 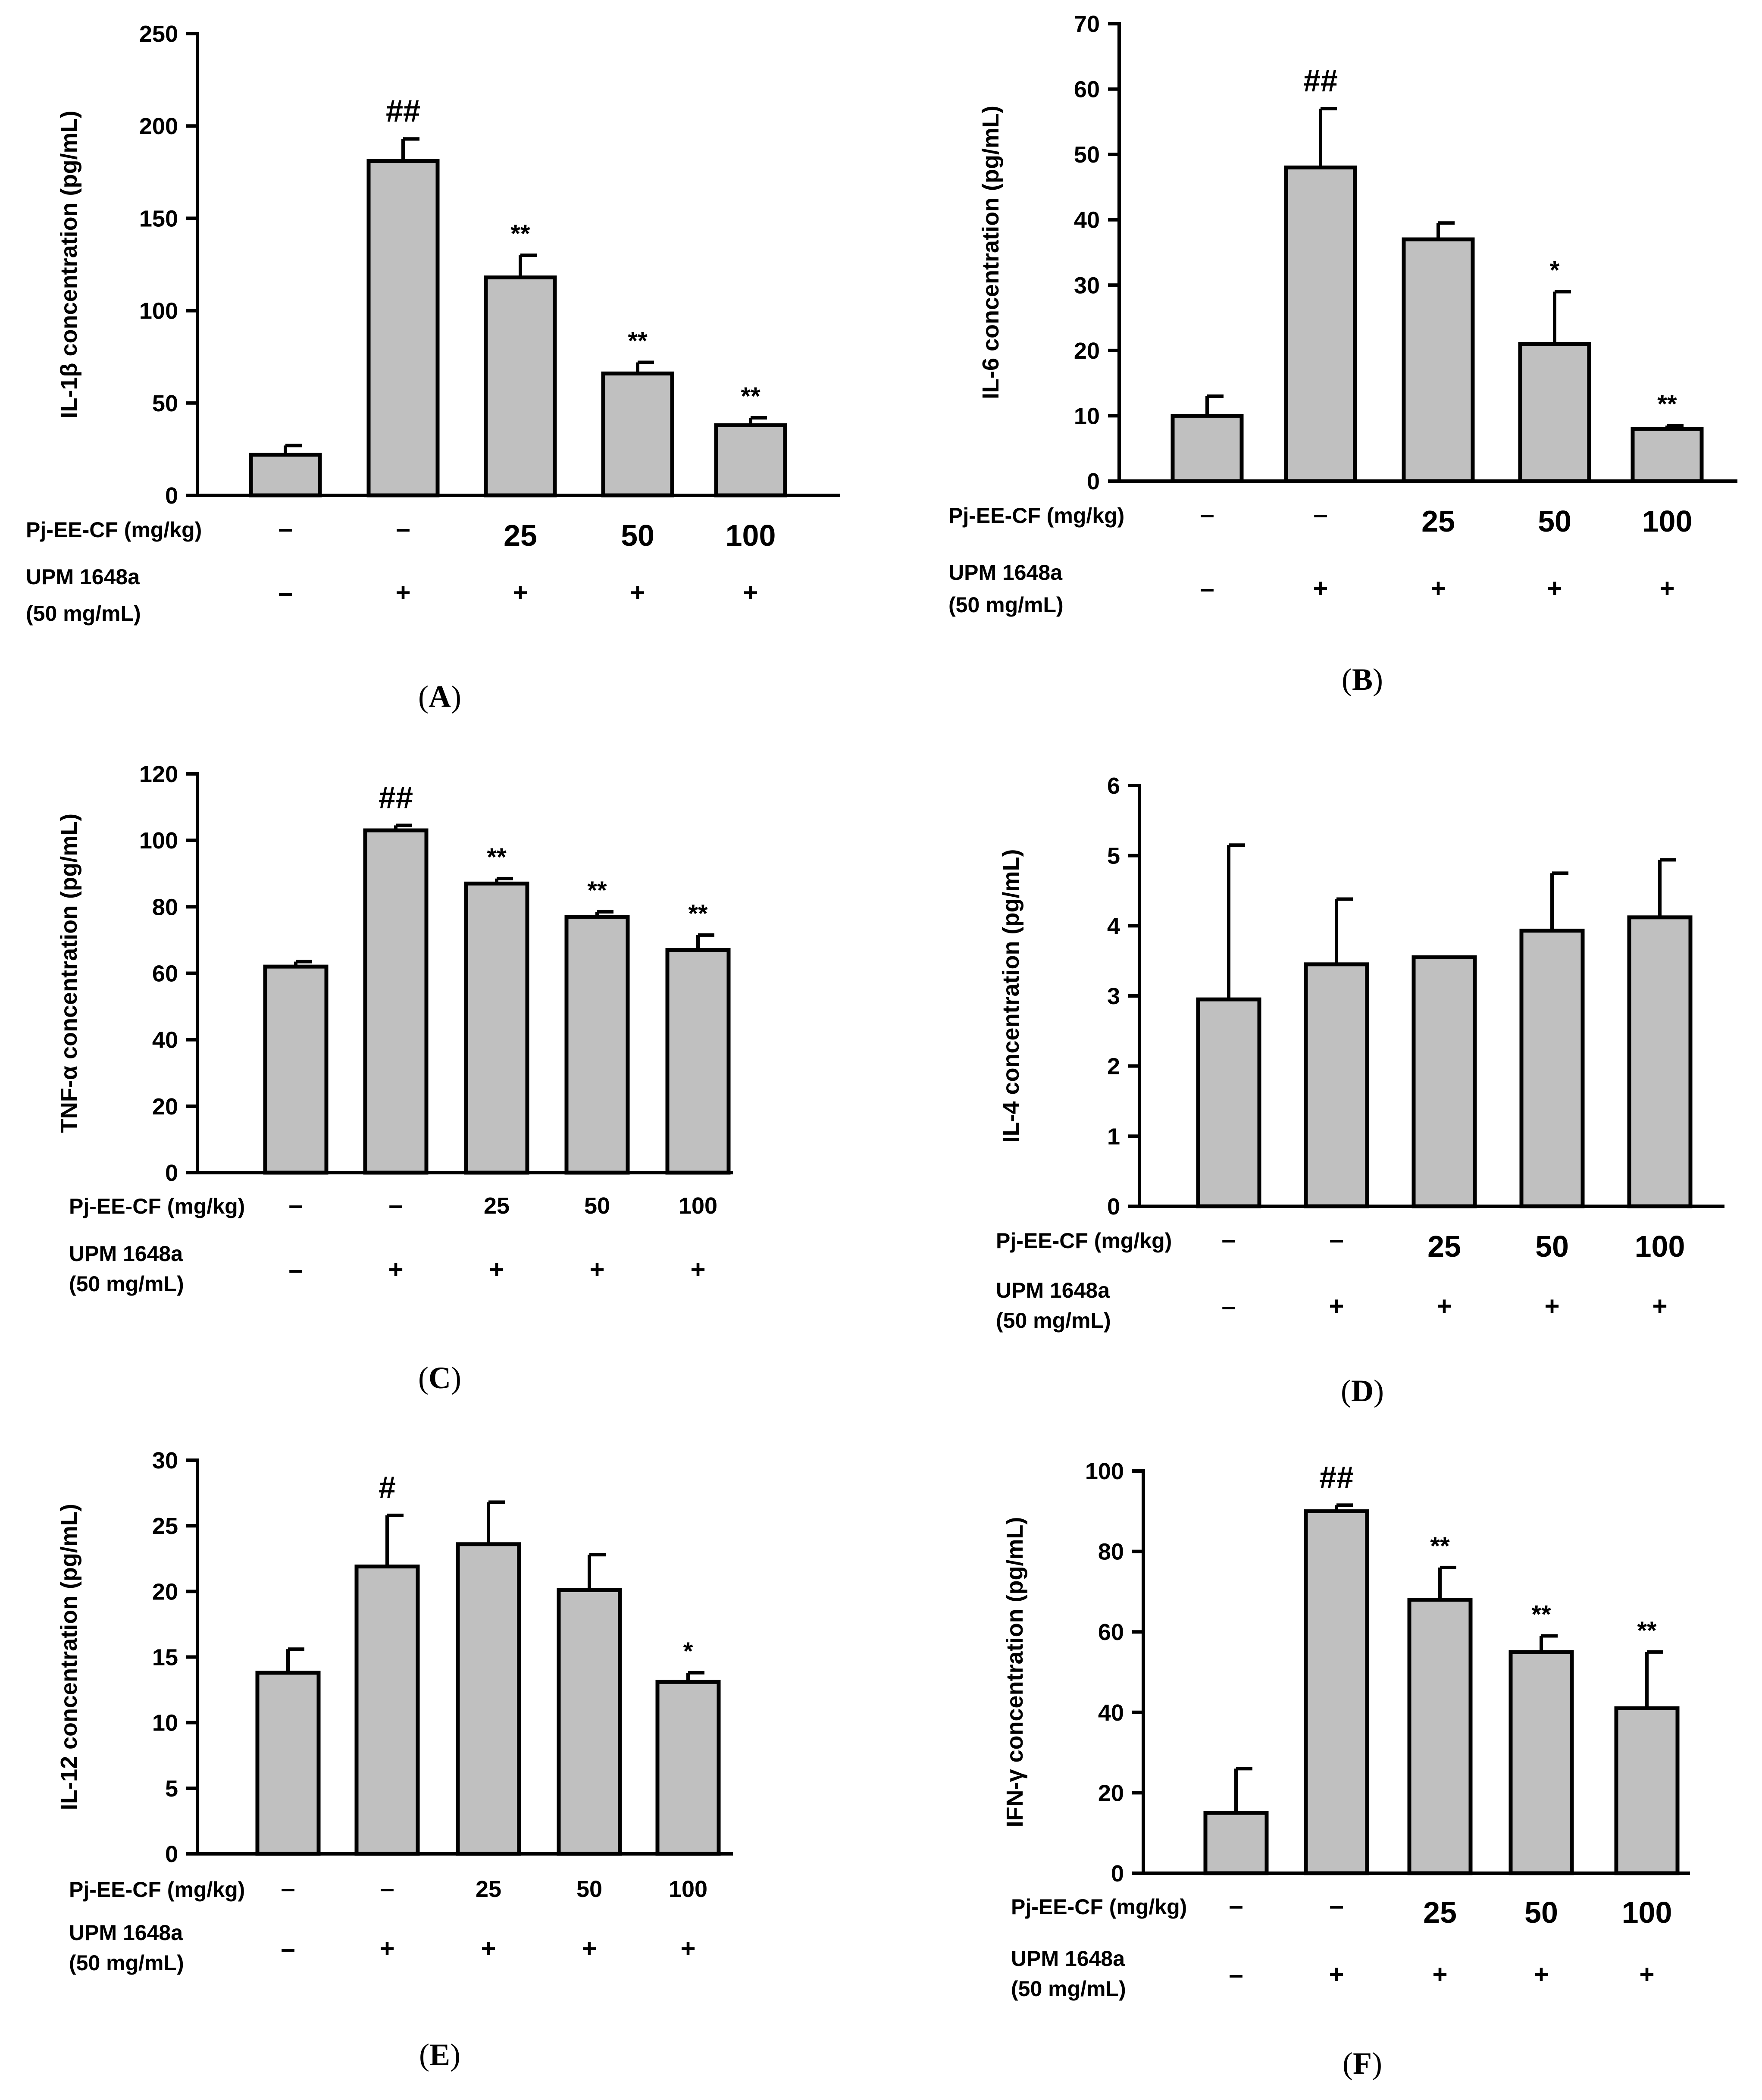 I want to click on y-tick-label-d-4: 4, so click(x=1113, y=926).